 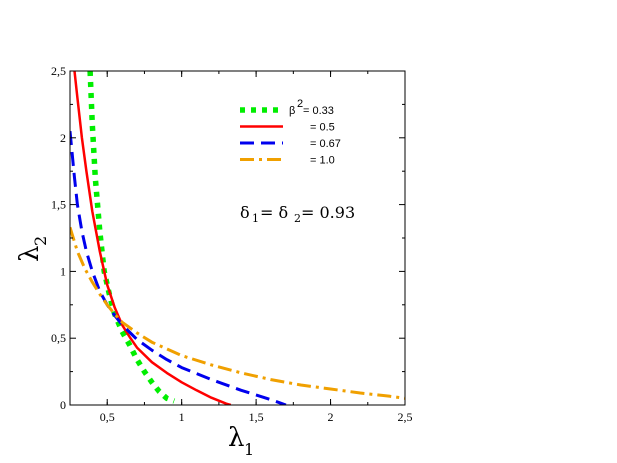 What do you see at coordinates (63, 405) in the screenshot?
I see `y-tick-label: 0` at bounding box center [63, 405].